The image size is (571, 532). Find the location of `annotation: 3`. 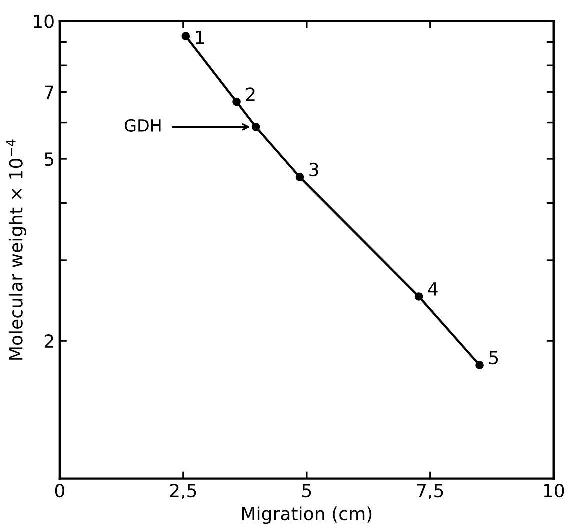

annotation: 3 is located at coordinates (314, 169).